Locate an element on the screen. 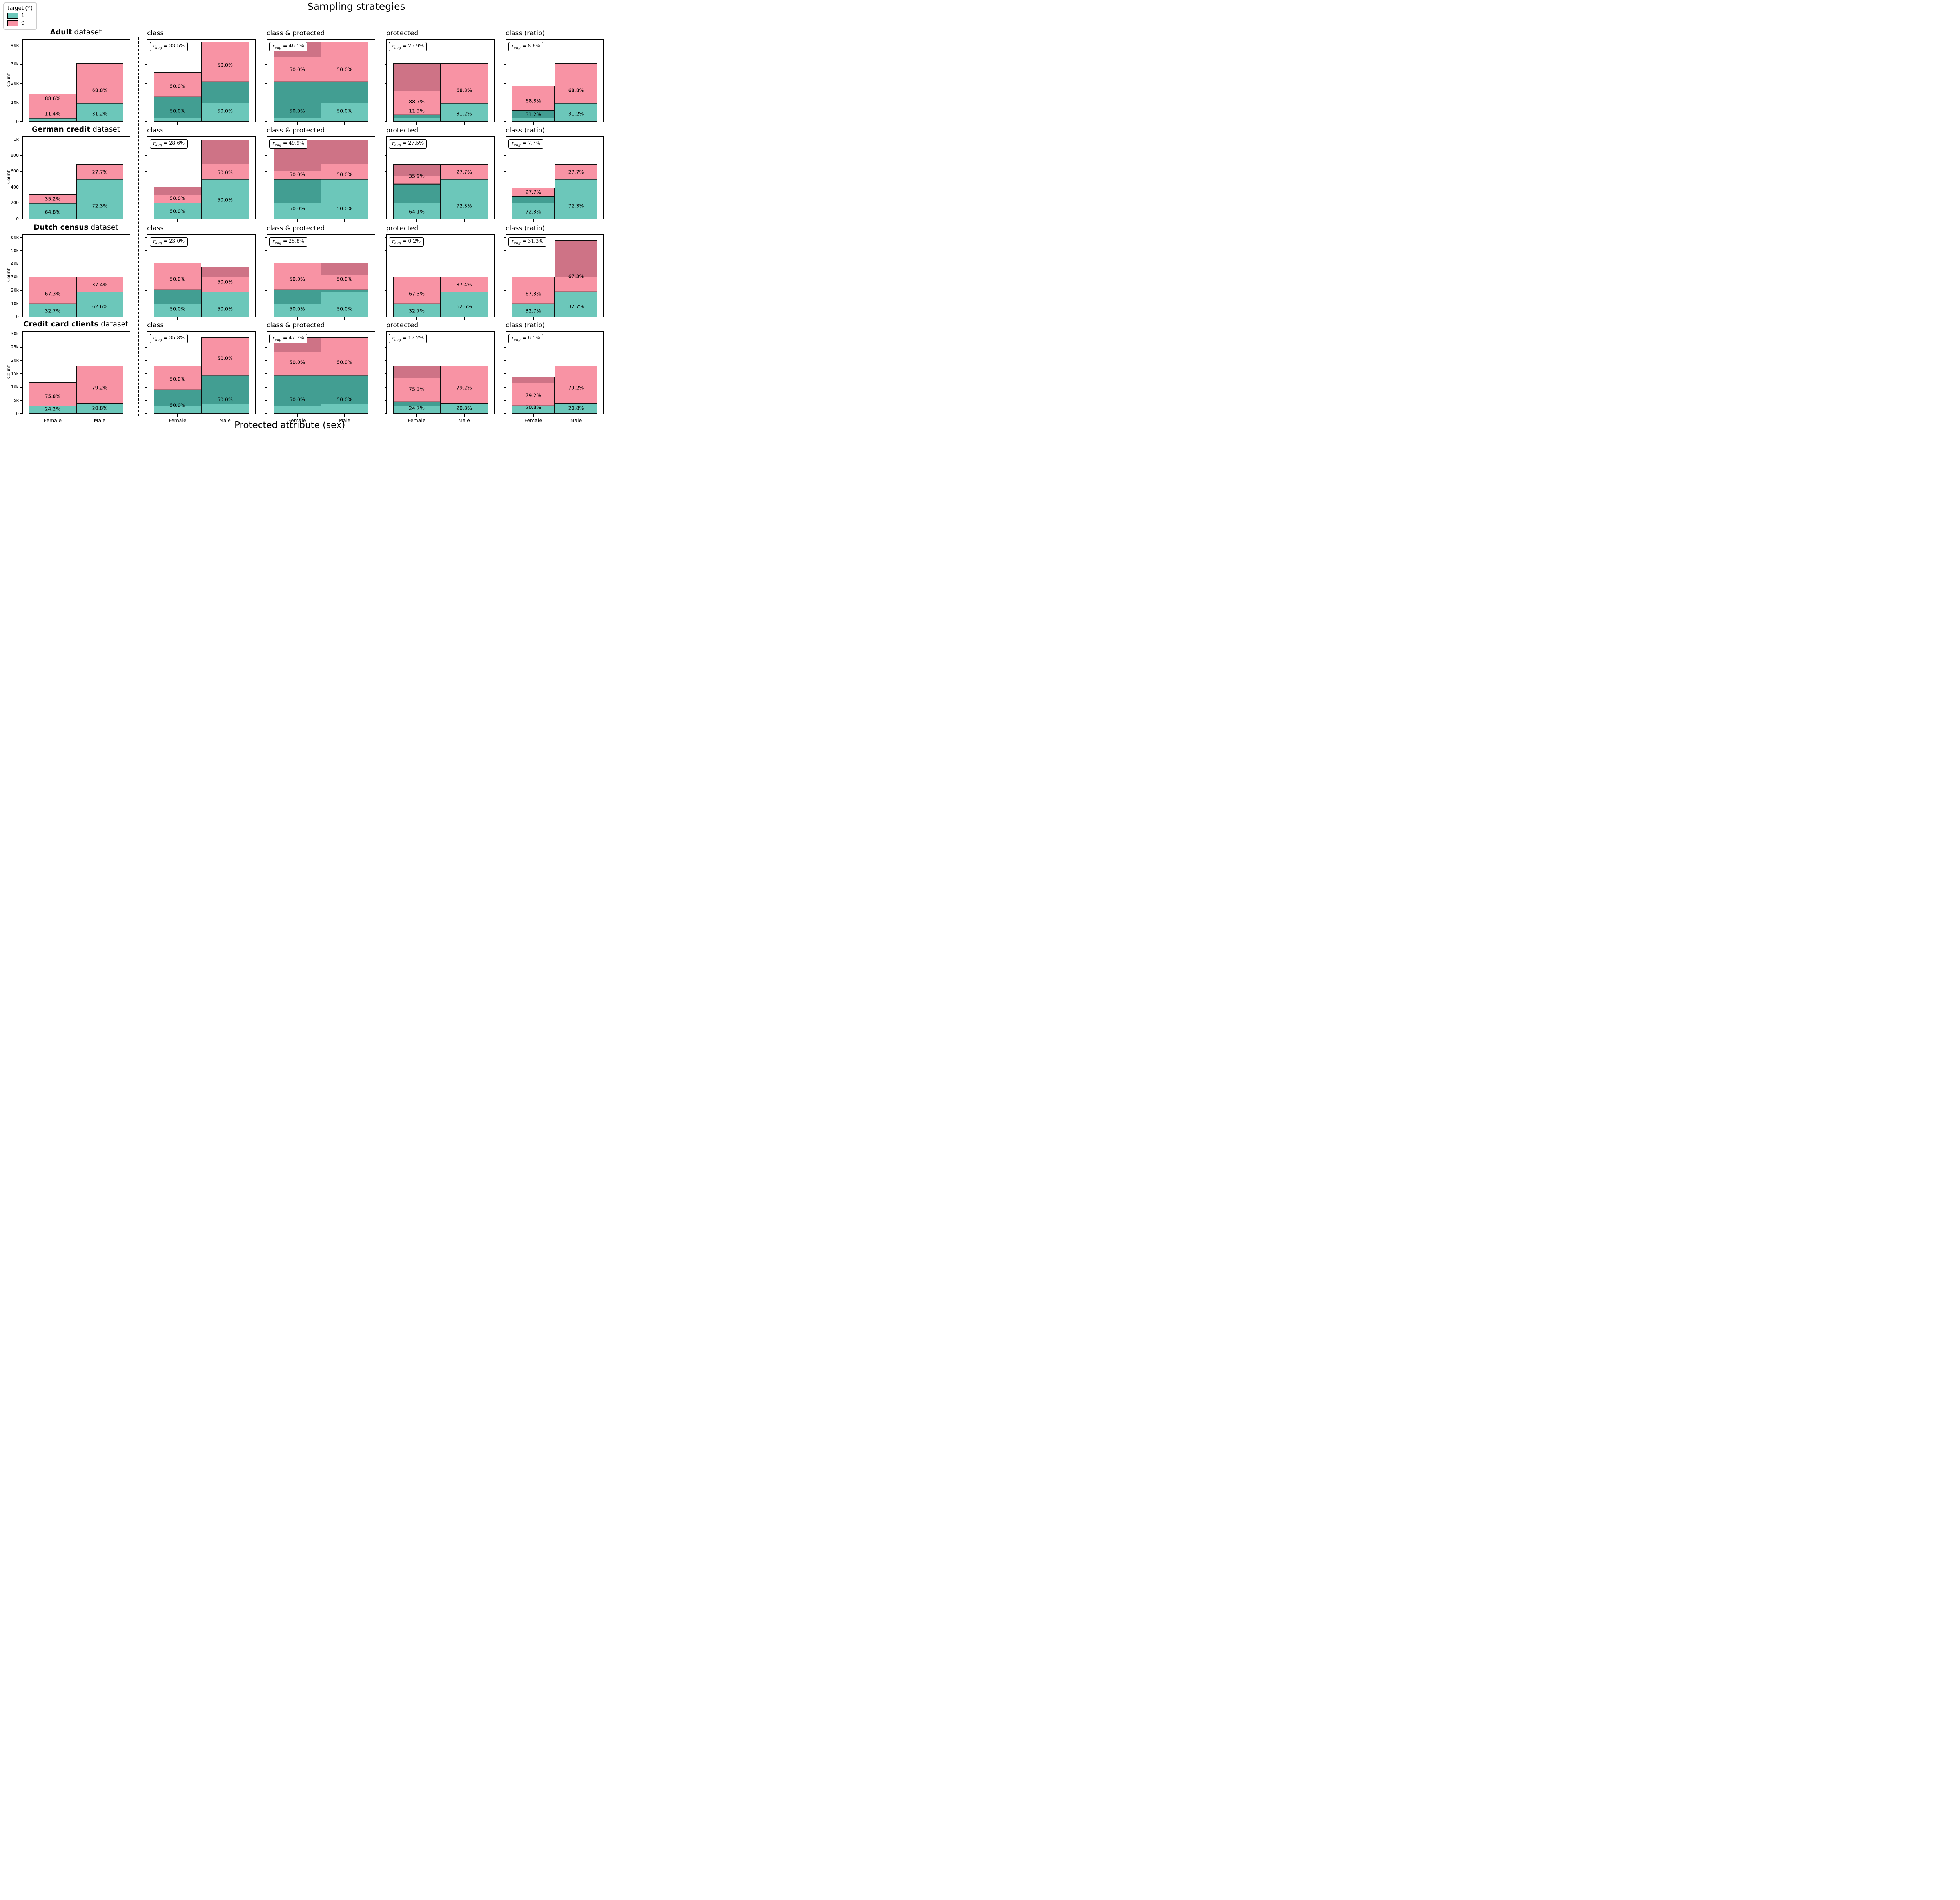  r-aug-value: = 25.8% is located at coordinates (293, 241).